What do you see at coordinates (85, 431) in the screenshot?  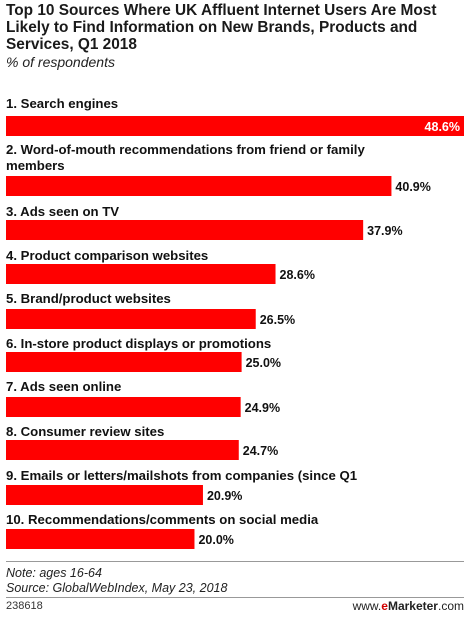 I see `category-label: 8. Consumer review sites` at bounding box center [85, 431].